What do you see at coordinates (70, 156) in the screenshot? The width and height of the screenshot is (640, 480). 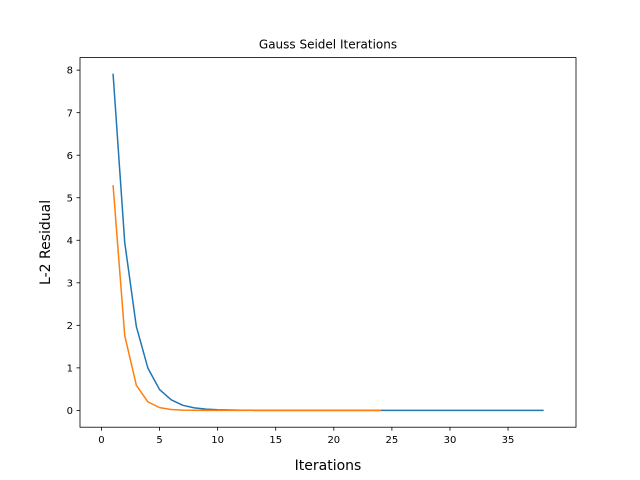 I see `y-tick-label: 6` at bounding box center [70, 156].